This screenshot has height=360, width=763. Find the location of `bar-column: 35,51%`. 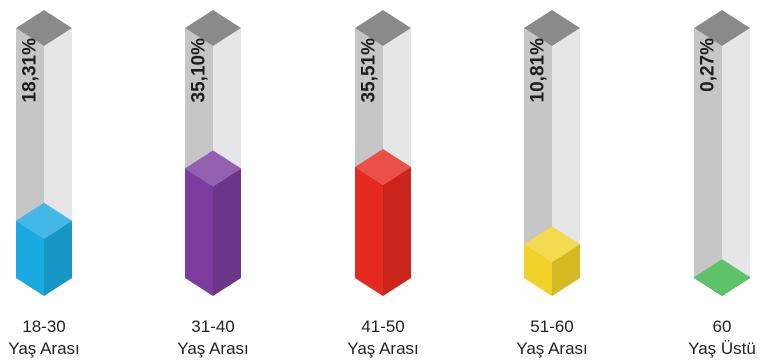

bar-column: 35,51% is located at coordinates (383, 153).